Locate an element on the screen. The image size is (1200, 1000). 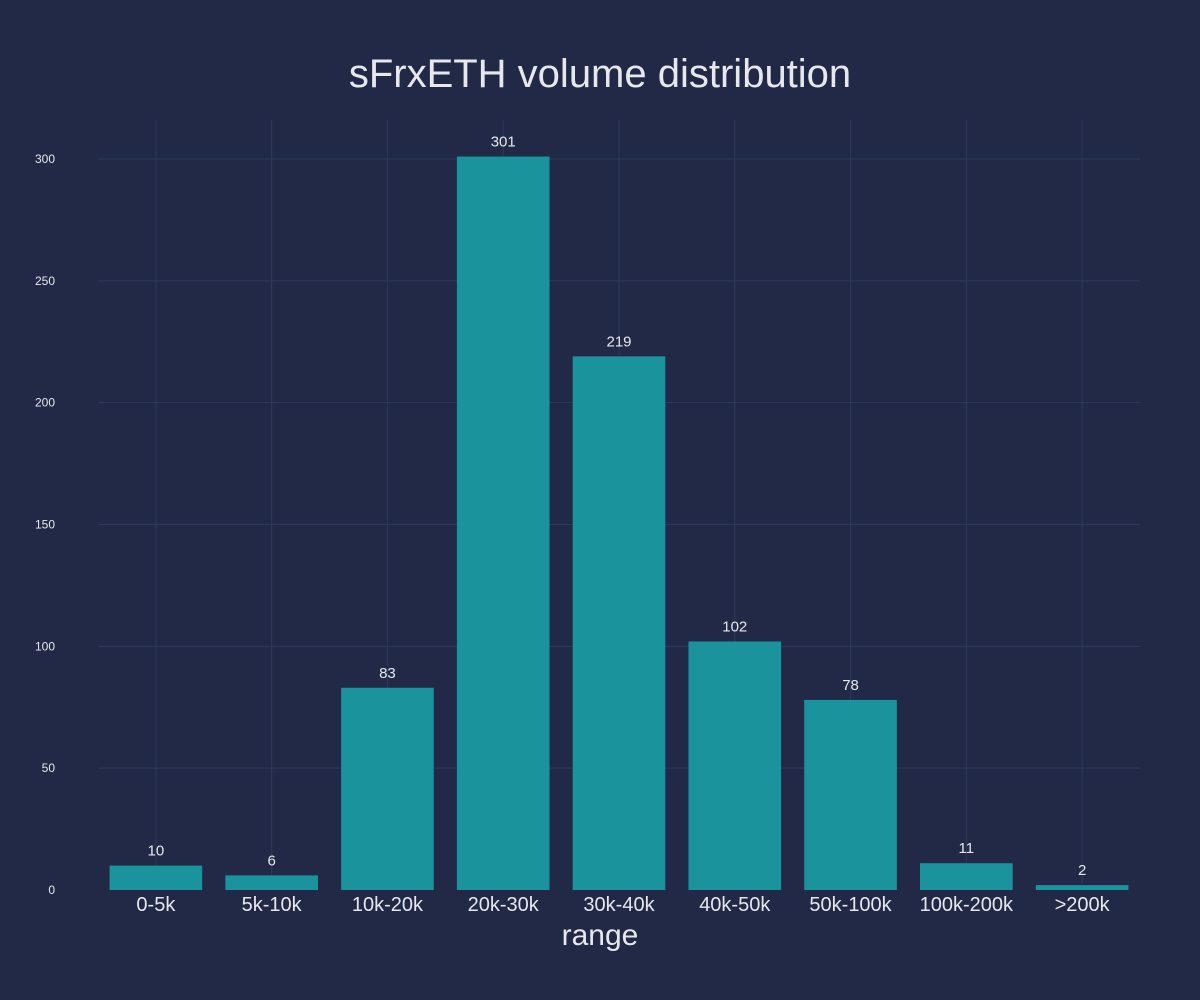
bar-value-label: 219 is located at coordinates (618, 341).